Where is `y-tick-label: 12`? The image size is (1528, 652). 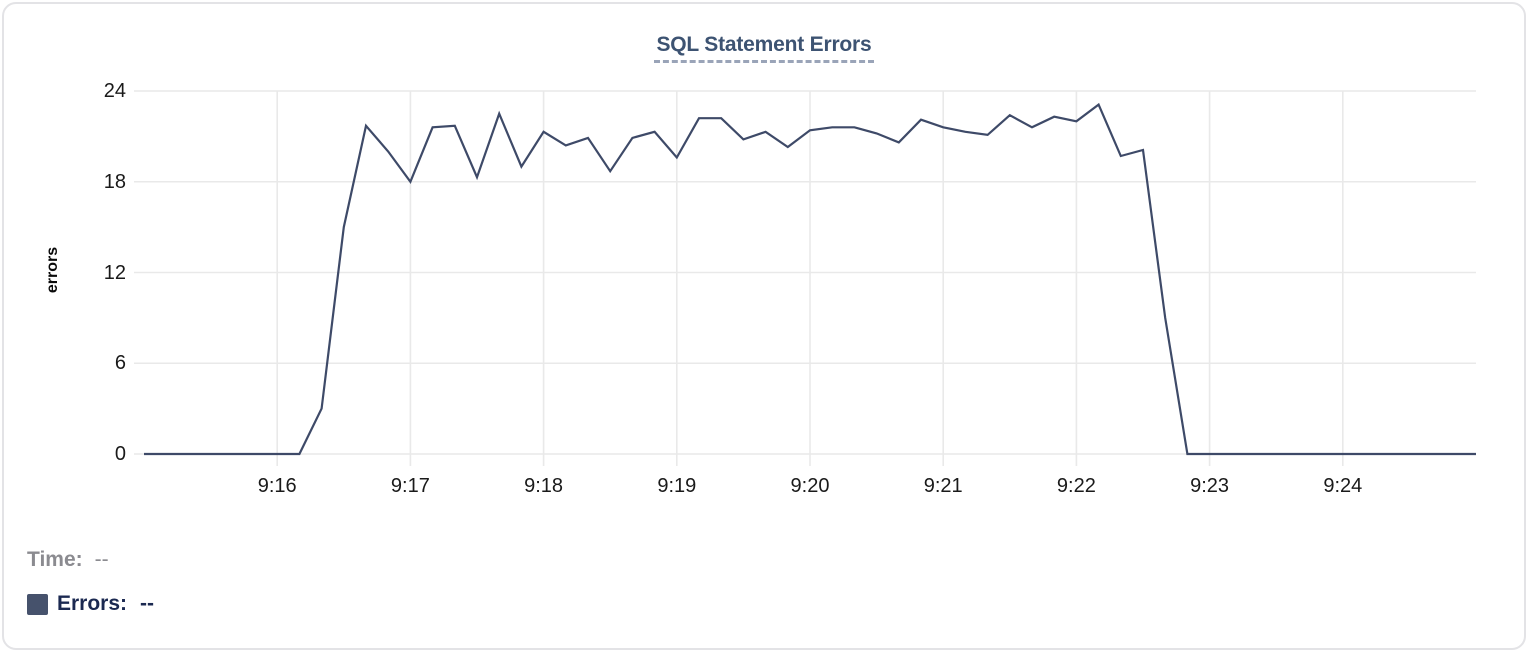 y-tick-label: 12 is located at coordinates (114, 272).